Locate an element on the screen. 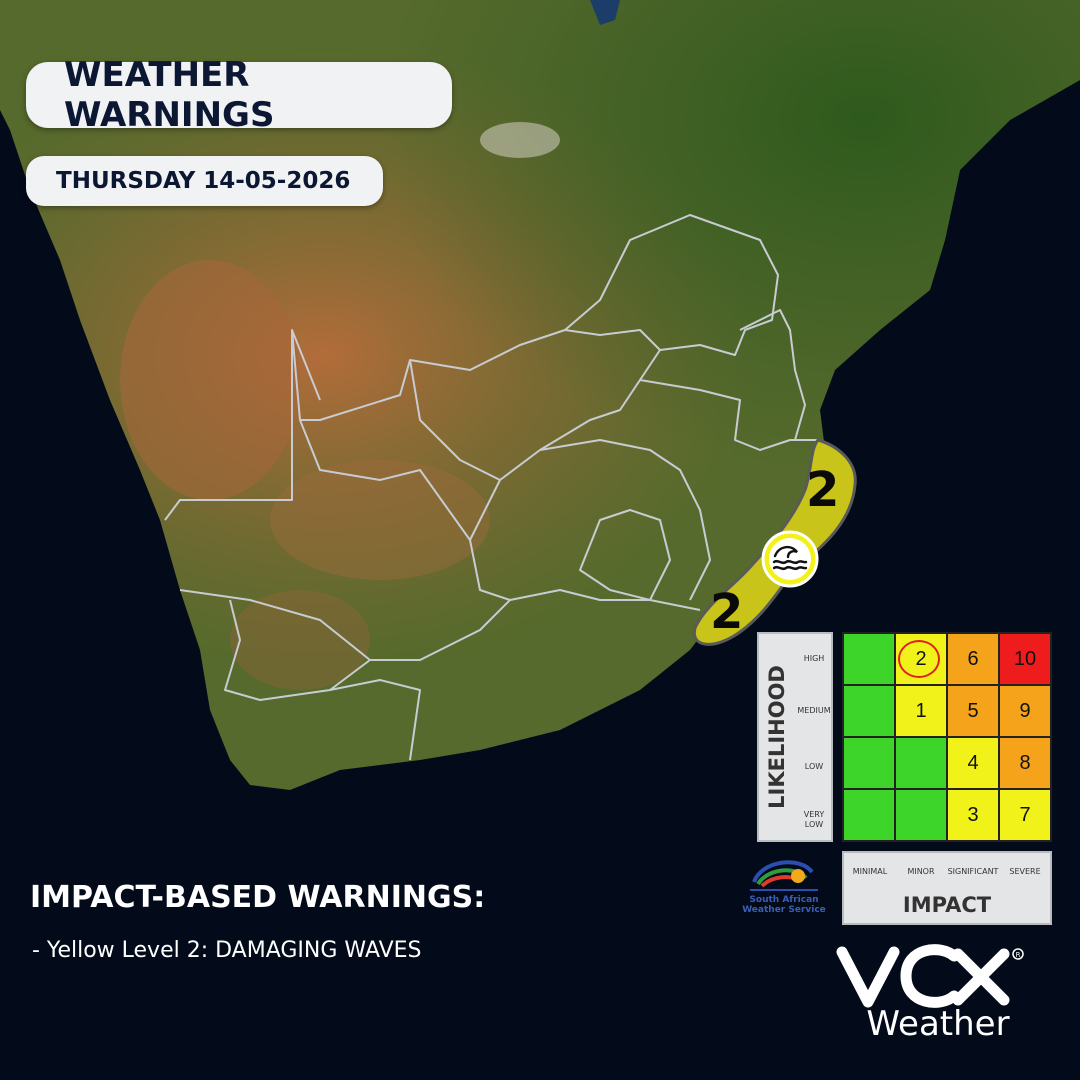 The height and width of the screenshot is (1080, 1080). saws-line1: South African is located at coordinates (784, 900).